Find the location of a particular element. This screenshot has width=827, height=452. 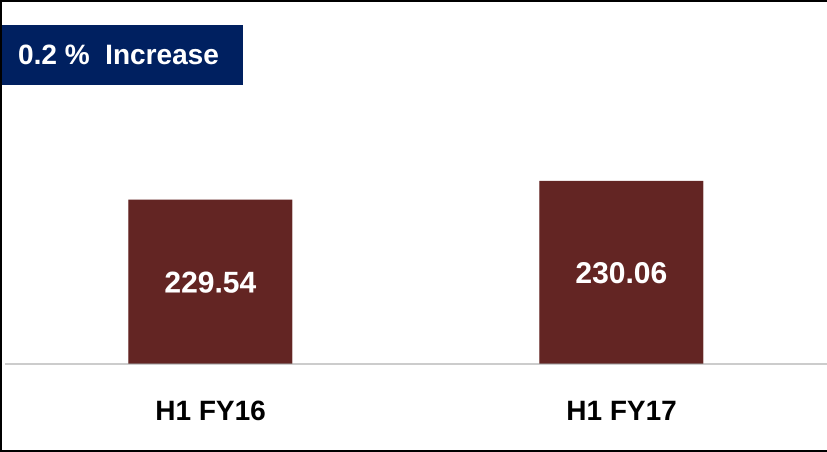

data-label: 229.54 is located at coordinates (210, 283).